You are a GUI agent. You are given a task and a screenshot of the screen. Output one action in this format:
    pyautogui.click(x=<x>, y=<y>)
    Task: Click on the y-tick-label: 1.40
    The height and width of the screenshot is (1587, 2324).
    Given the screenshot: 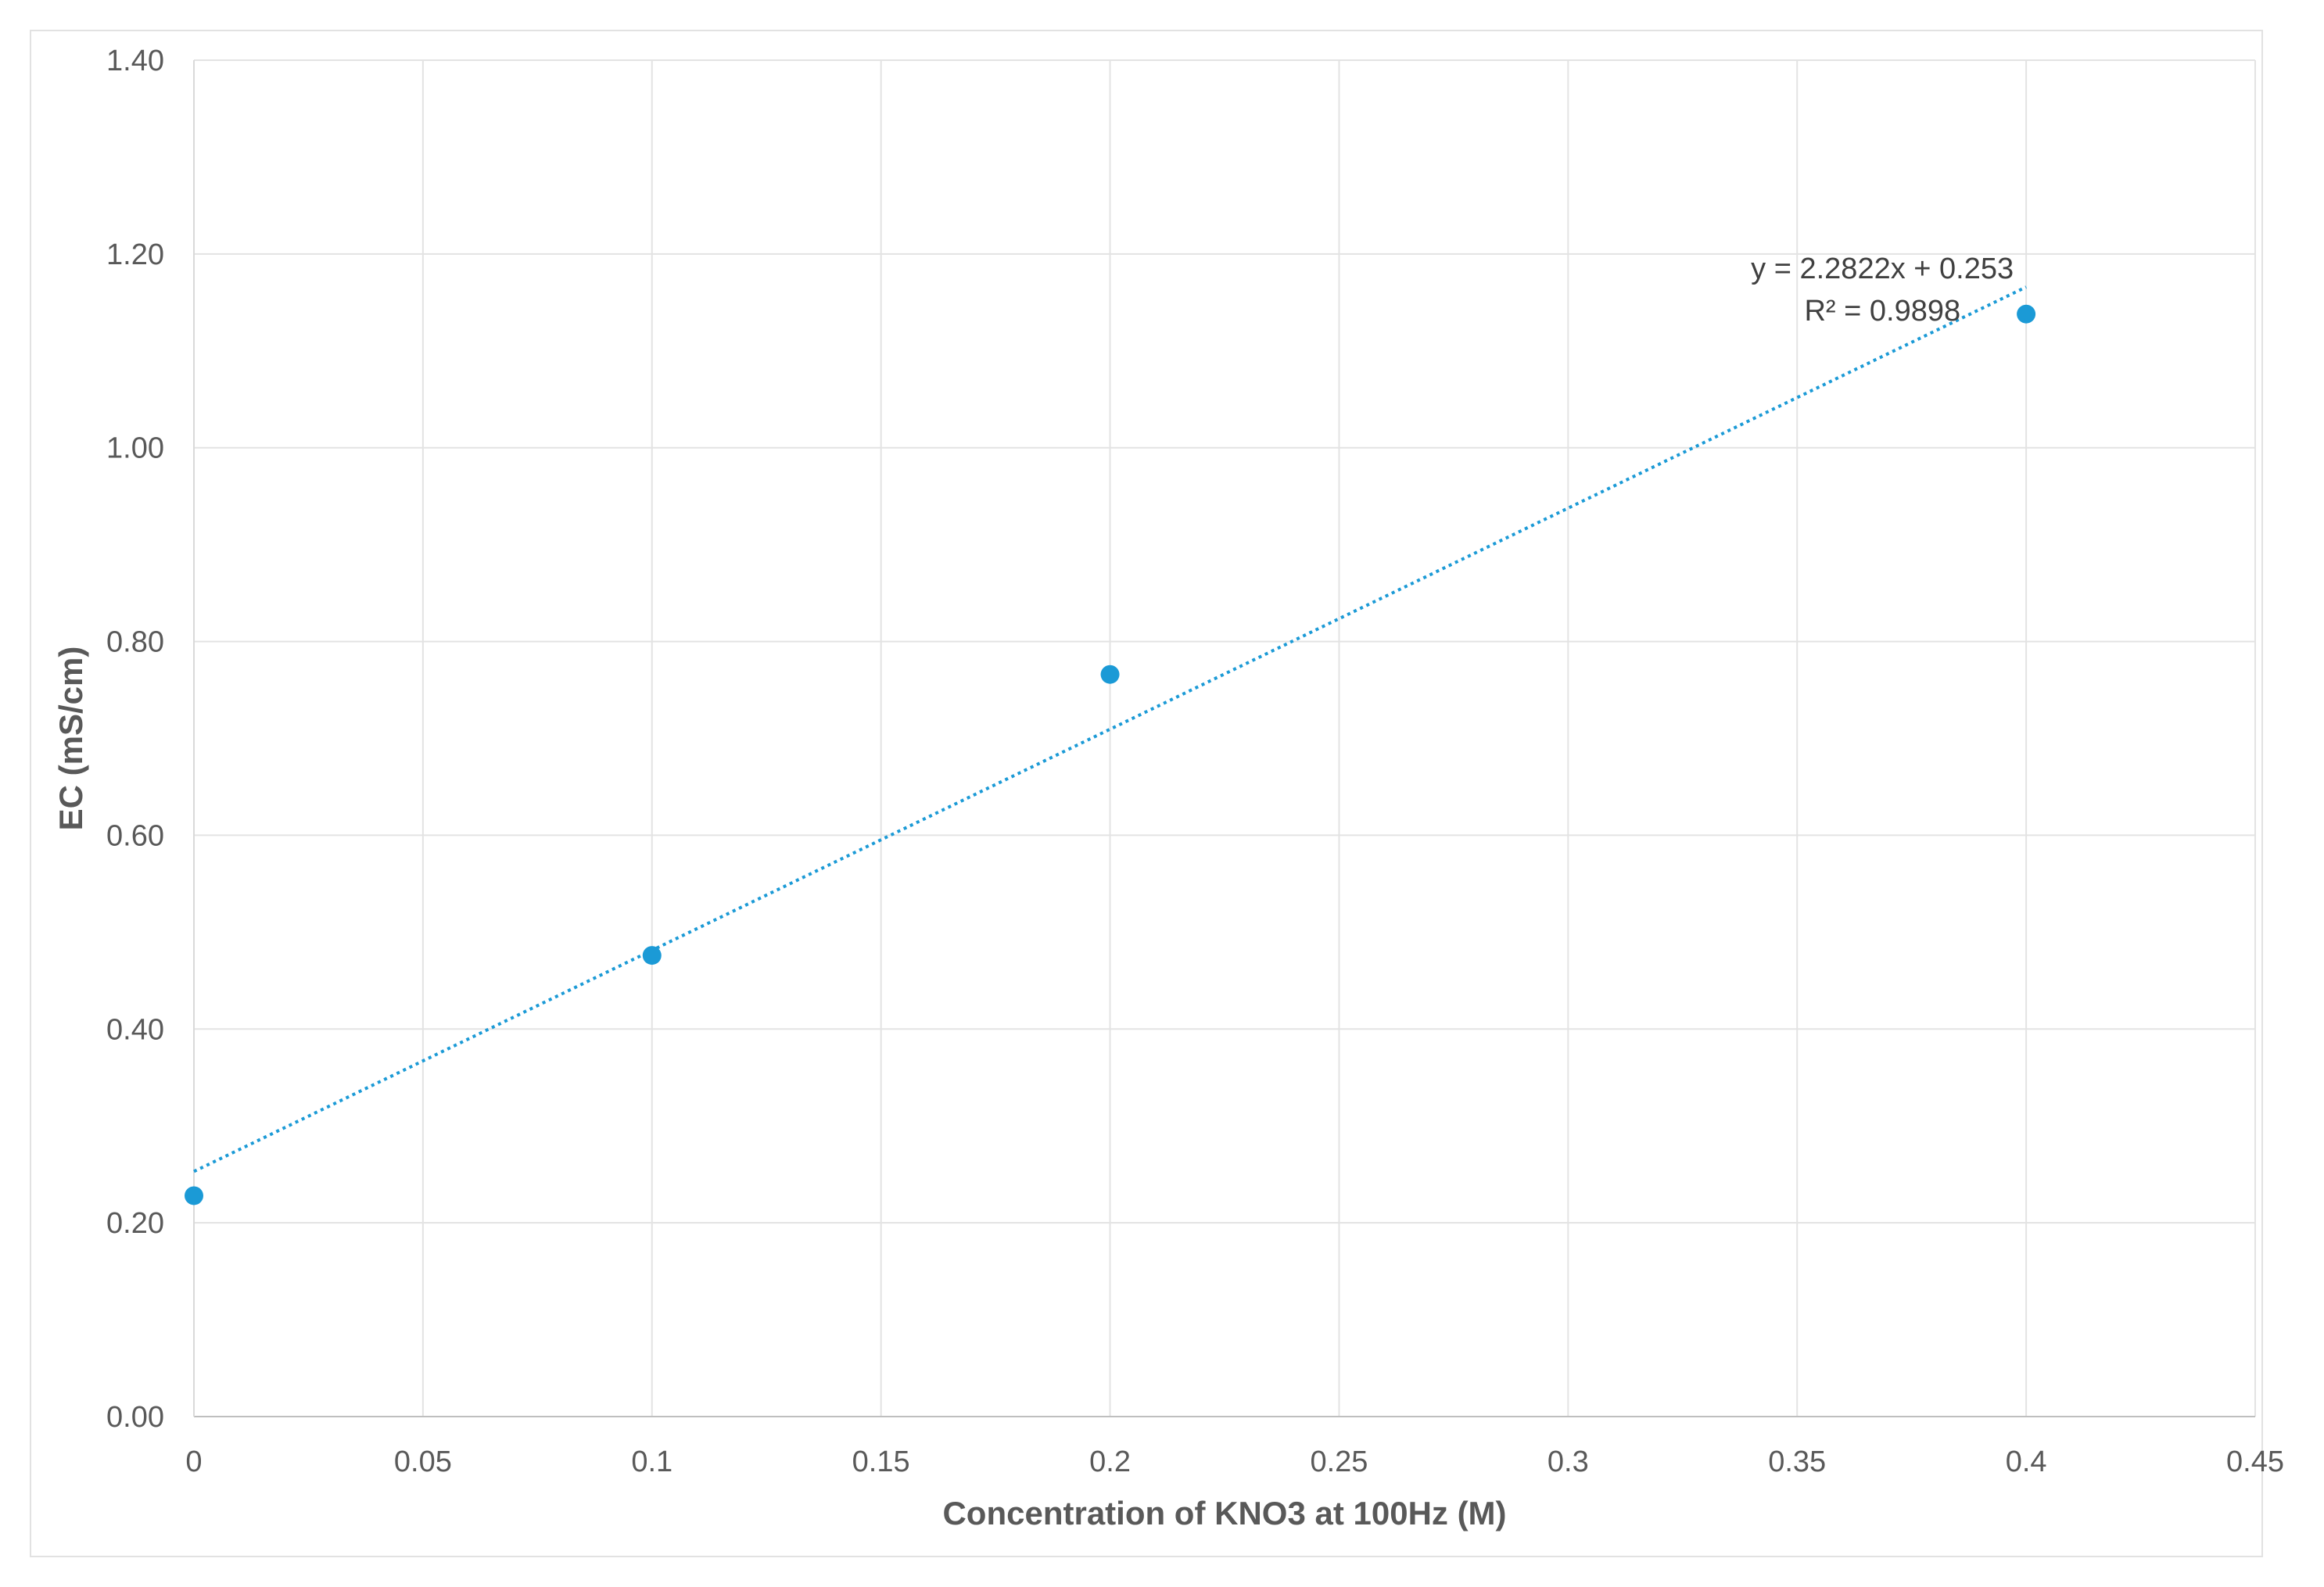 What is the action you would take?
    pyautogui.click(x=135, y=61)
    